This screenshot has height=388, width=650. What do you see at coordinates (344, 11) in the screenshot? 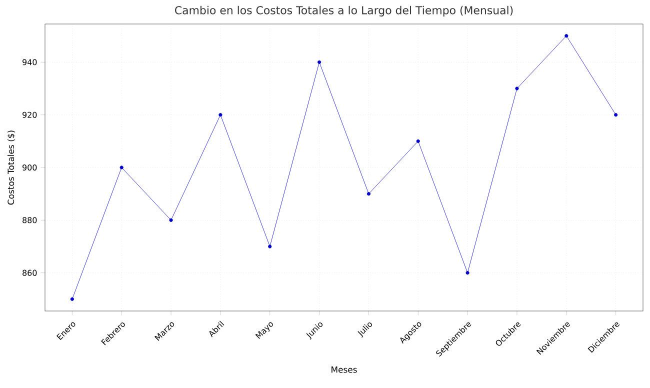
I see `chart-title: Cambio en los Costos Totales a lo Largo del Tiempo (Mensual)` at bounding box center [344, 11].